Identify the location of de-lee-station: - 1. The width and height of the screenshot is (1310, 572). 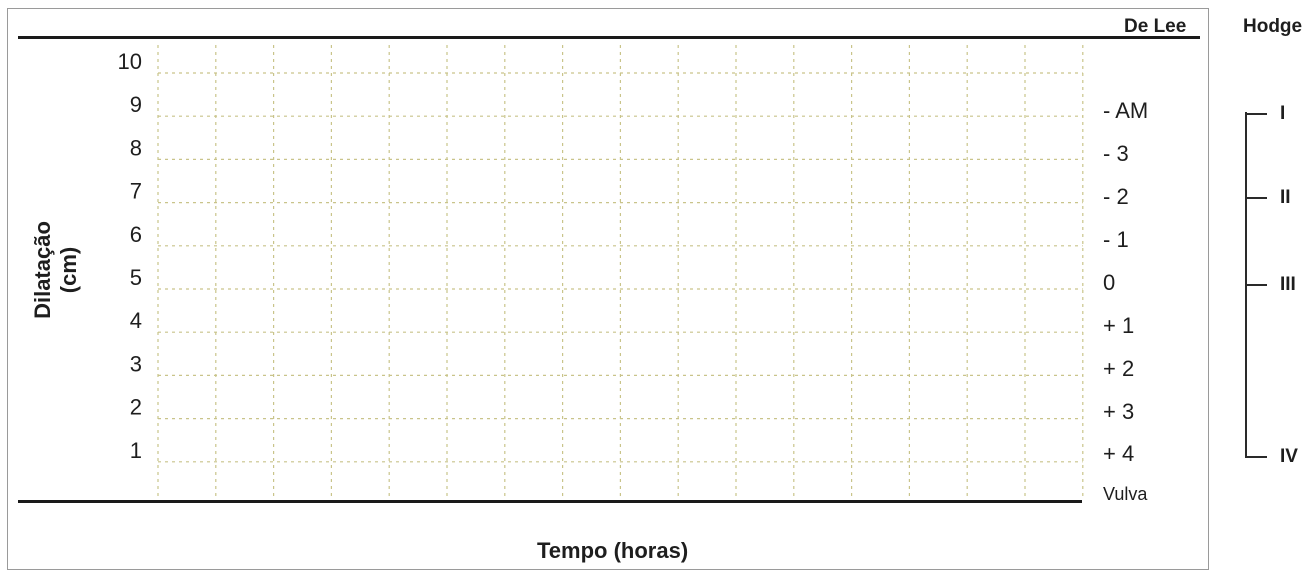
(1116, 239).